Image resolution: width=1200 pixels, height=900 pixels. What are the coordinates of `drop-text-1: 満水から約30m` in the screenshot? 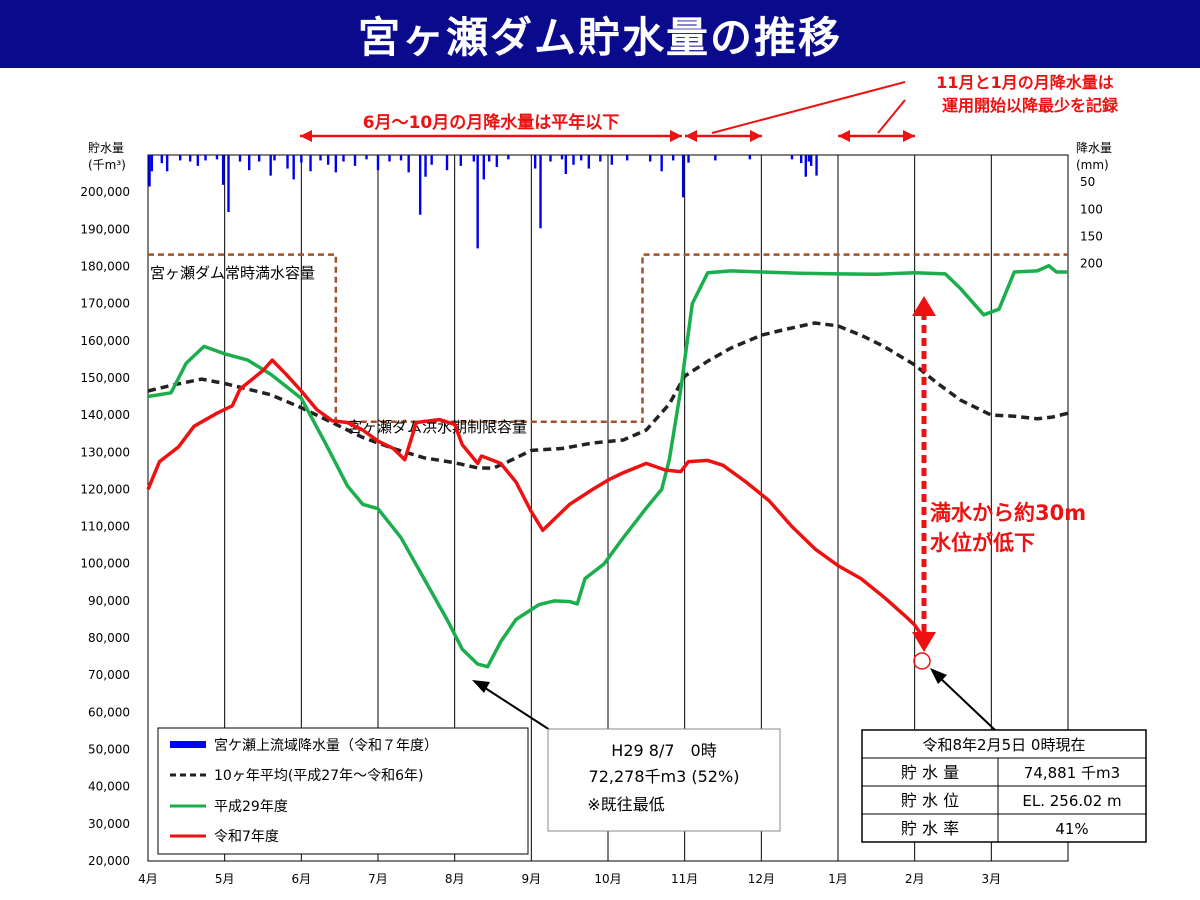 It's located at (1008, 513).